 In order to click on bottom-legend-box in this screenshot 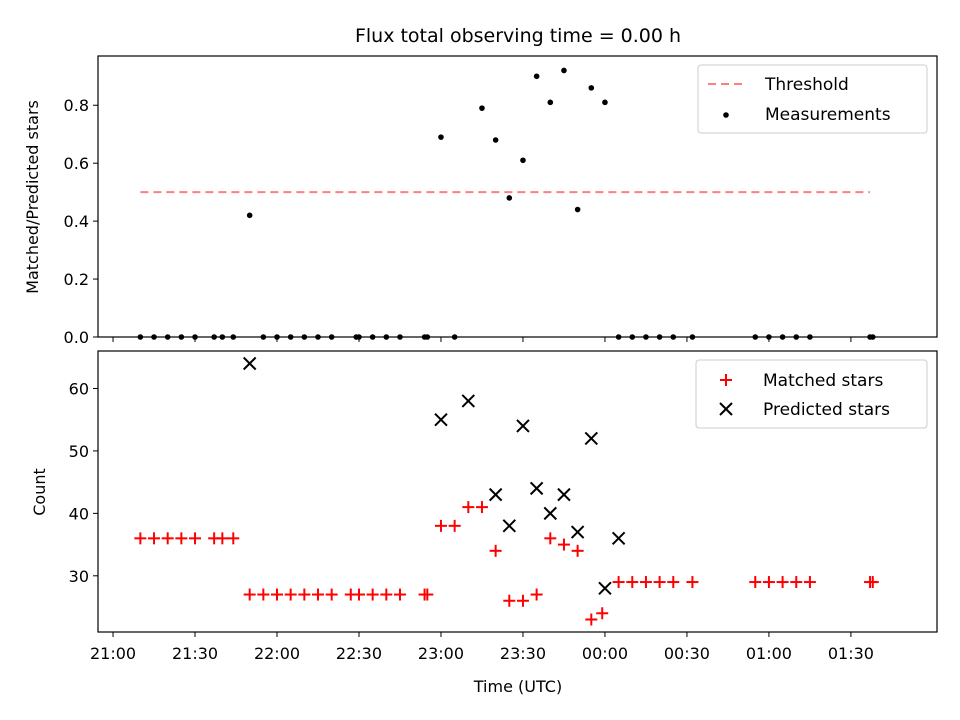, I will do `click(811, 394)`.